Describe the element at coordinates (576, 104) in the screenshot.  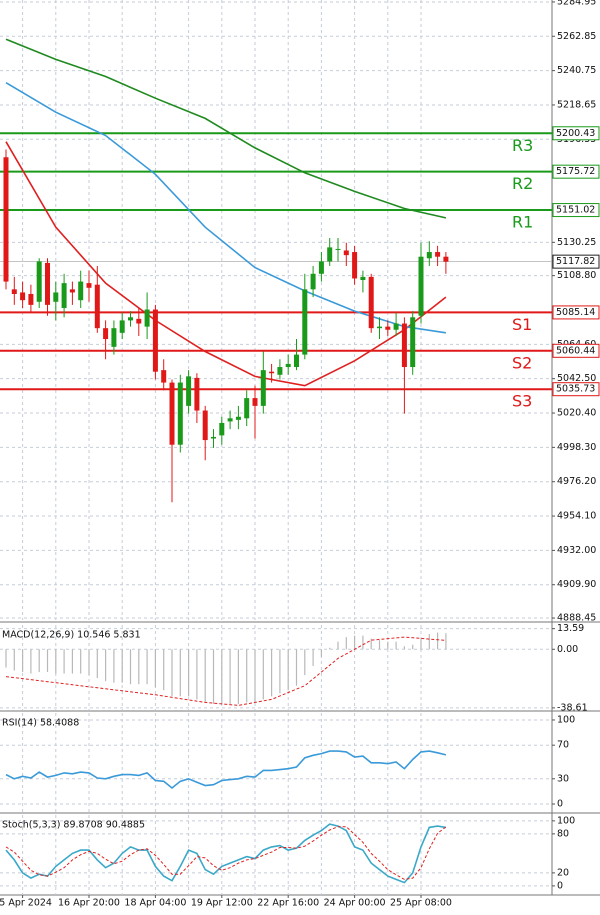
I see `y-tick-label: 5218.65` at that location.